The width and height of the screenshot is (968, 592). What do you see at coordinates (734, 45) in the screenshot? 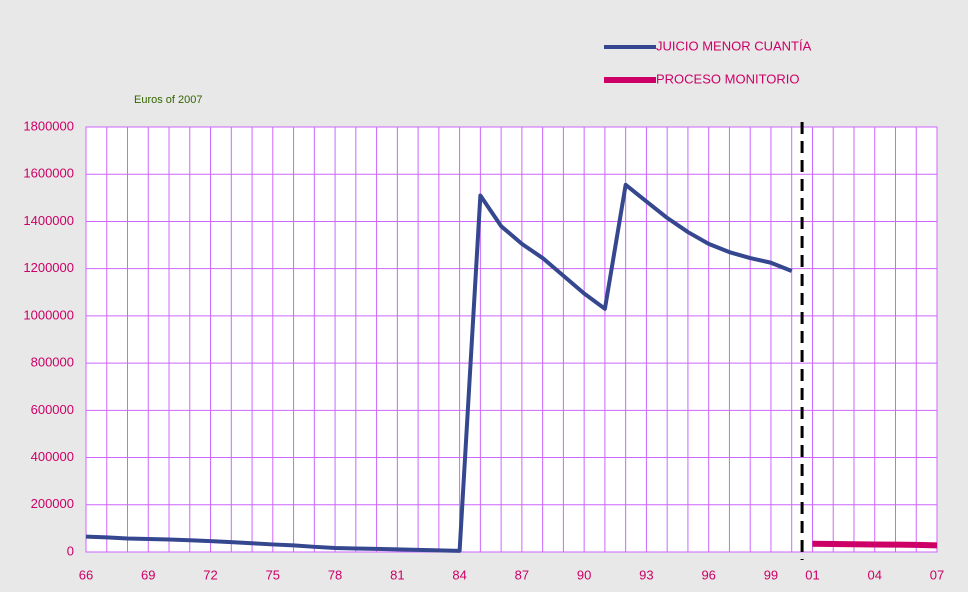
I see `legend-label: JUICIO MENOR CUANTÍA` at bounding box center [734, 45].